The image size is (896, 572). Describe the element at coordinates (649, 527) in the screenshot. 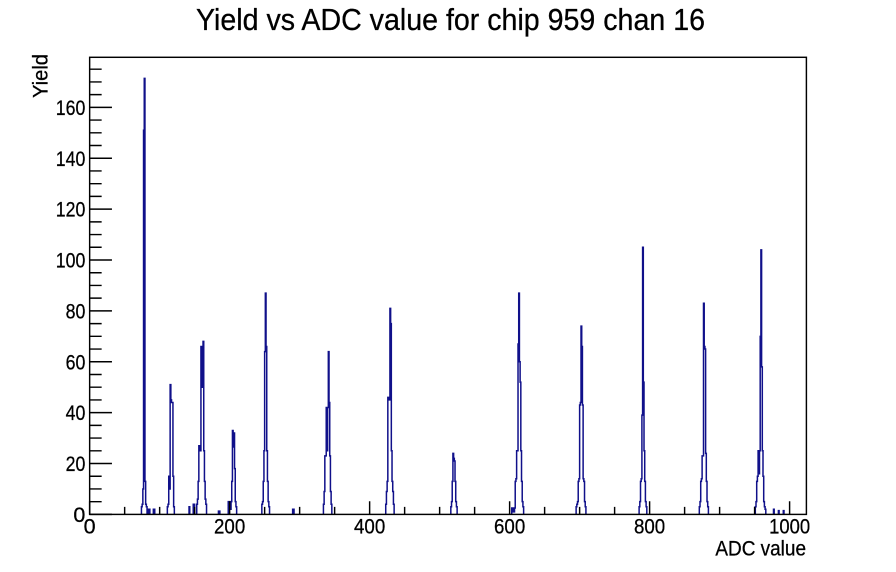

I see `svg-text: 800` at that location.